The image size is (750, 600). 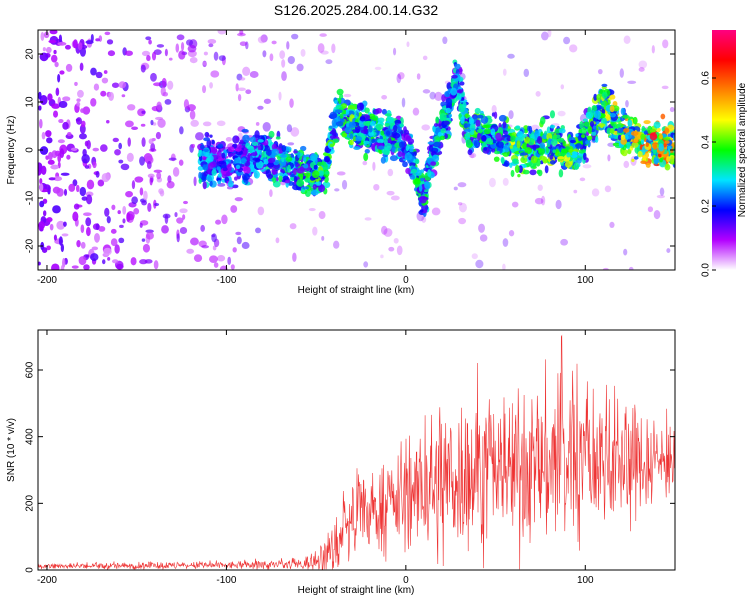 What do you see at coordinates (226, 280) in the screenshot?
I see `x-tick-label: -100` at bounding box center [226, 280].